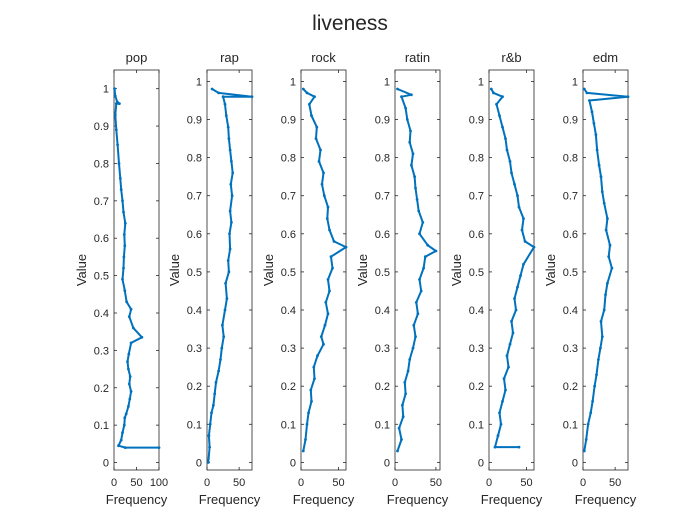  I want to click on y-tick-label: 0.8, so click(382, 159).